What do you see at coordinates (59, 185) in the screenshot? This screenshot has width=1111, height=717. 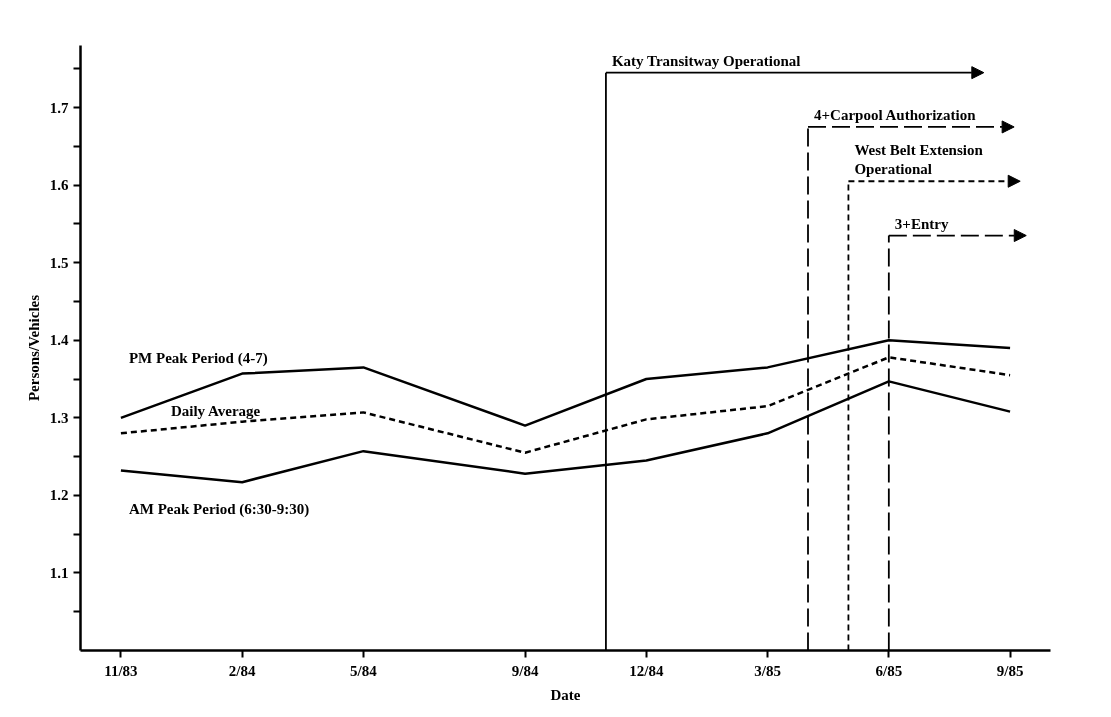 I see `y-tick-label: 1.6` at bounding box center [59, 185].